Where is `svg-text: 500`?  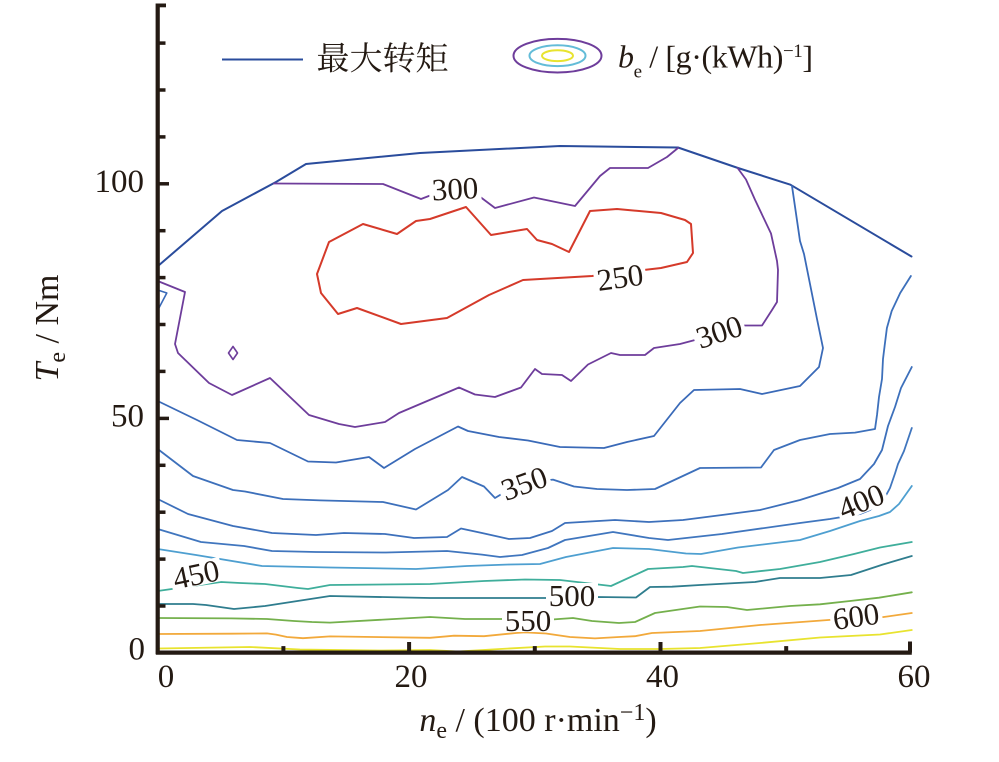
svg-text: 500 is located at coordinates (572, 595).